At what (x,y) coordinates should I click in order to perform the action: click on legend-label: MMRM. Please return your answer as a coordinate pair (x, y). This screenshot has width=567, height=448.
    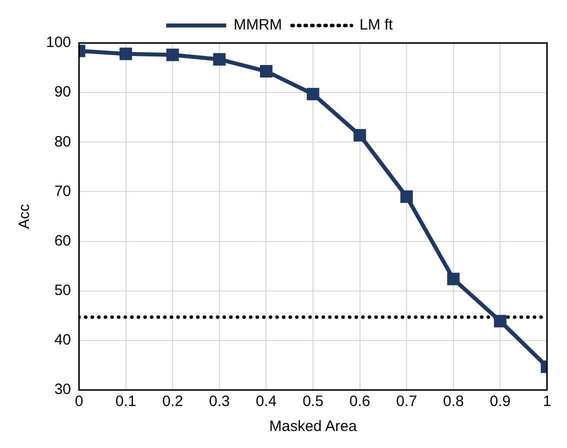
    Looking at the image, I should click on (258, 25).